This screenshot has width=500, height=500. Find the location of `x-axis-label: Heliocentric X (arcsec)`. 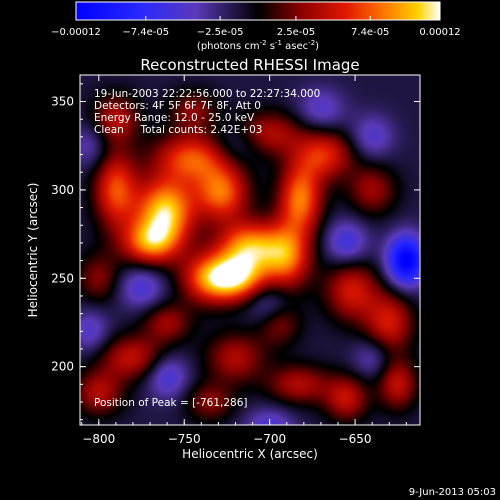

x-axis-label: Heliocentric X (arcsec) is located at coordinates (250, 454).